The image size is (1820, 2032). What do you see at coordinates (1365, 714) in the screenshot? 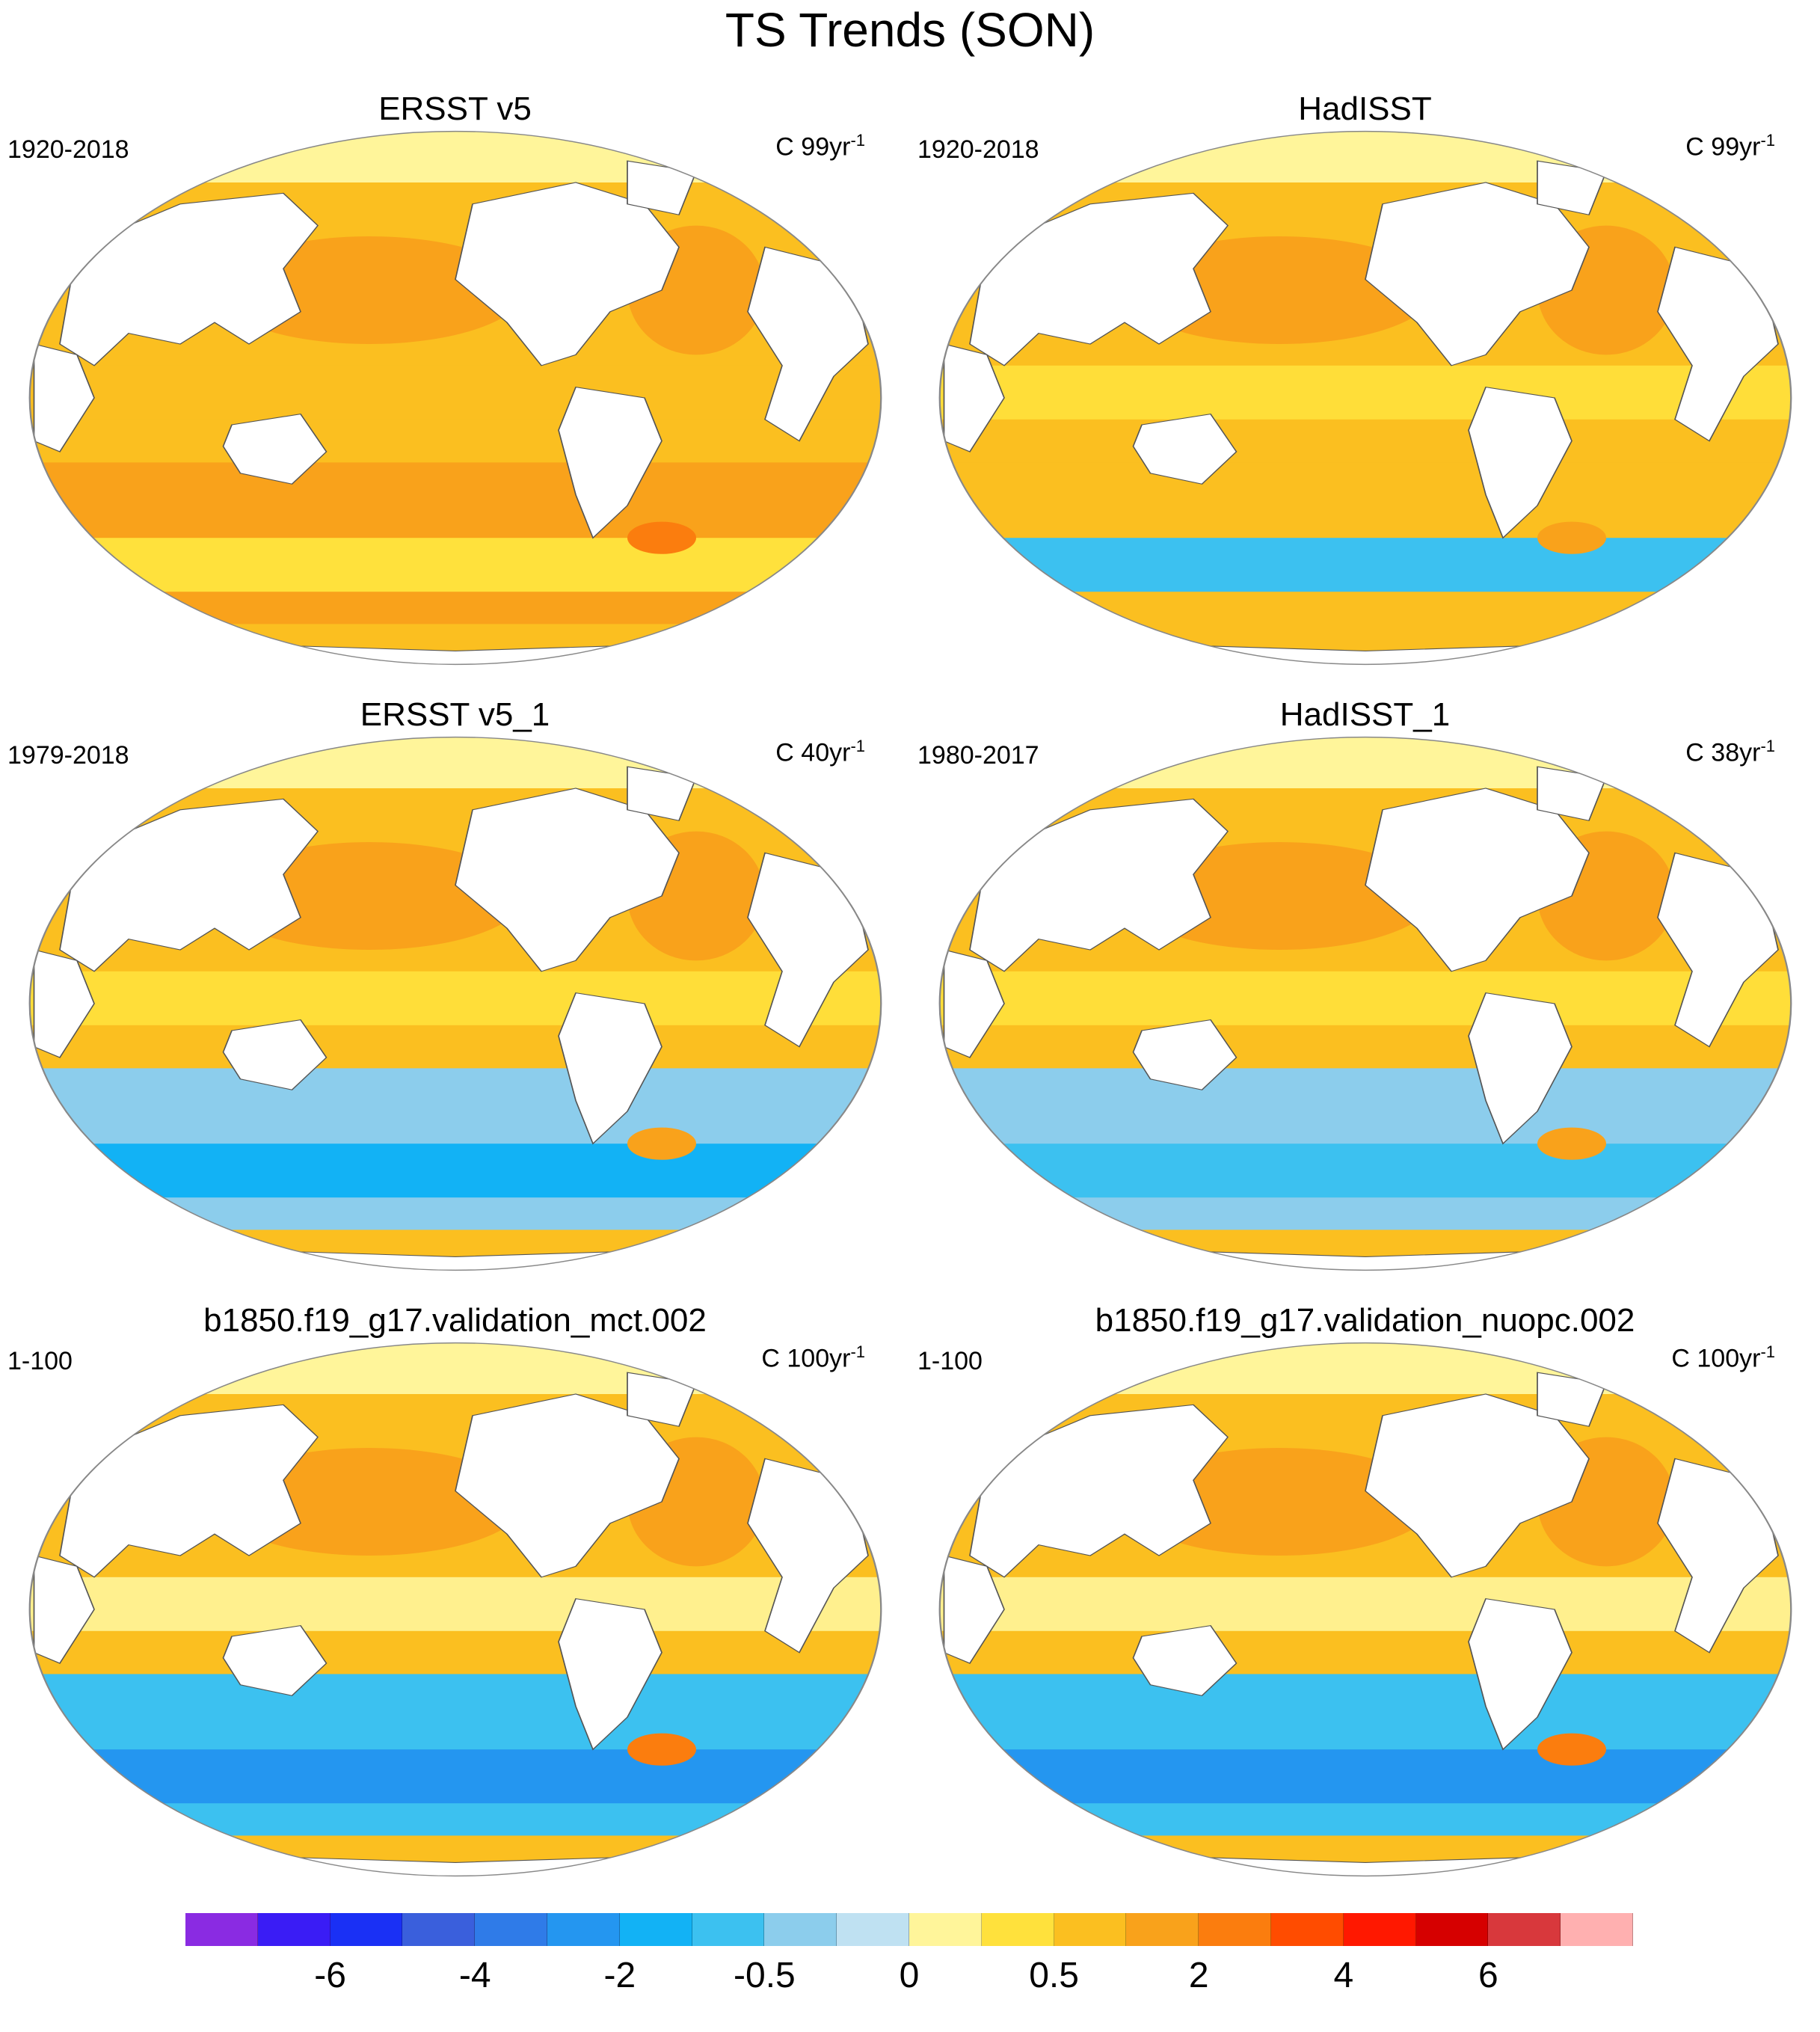
I see `panel-title: HadISST_1` at bounding box center [1365, 714].